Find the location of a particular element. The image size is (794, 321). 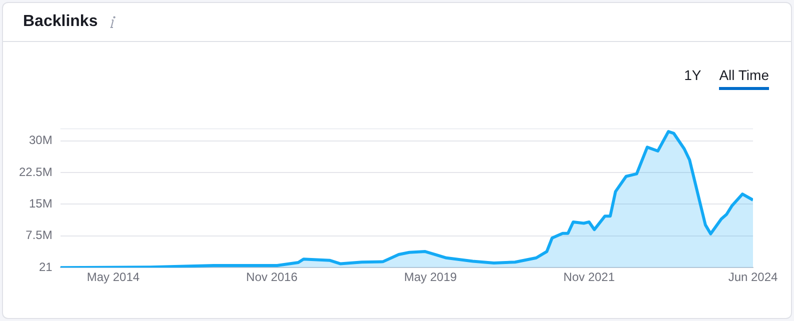

x-tick-label: Jun 2024 is located at coordinates (753, 277).